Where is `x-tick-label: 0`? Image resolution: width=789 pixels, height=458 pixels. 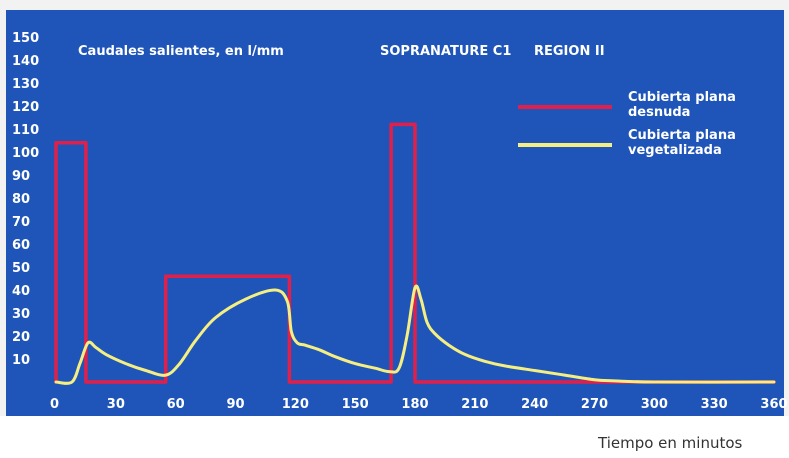
x-tick-label: 0 is located at coordinates (54, 404).